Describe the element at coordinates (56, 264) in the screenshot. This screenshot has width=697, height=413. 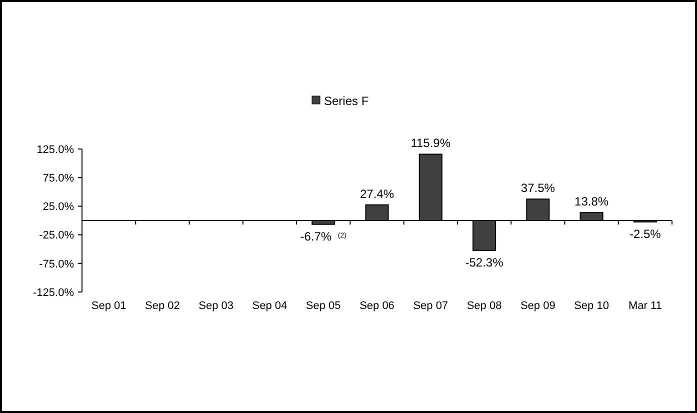
I see `y-tick-label: -75.0%` at that location.